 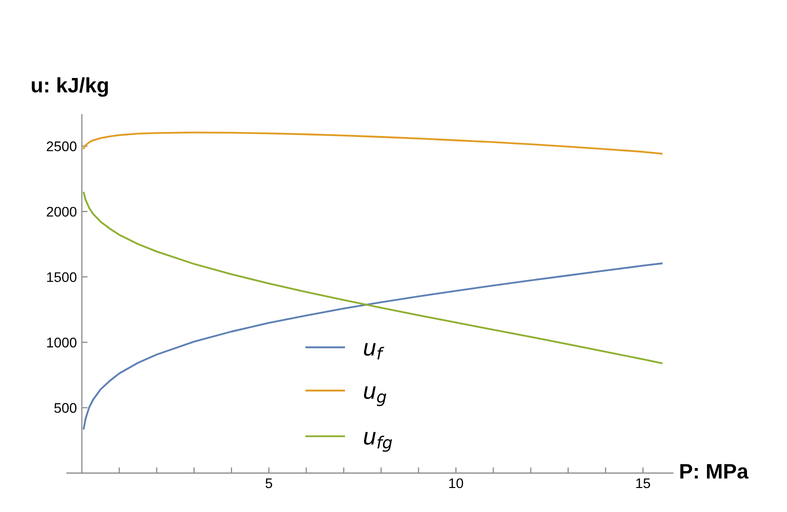 What do you see at coordinates (643, 483) in the screenshot?
I see `x-tick-label: 15` at bounding box center [643, 483].